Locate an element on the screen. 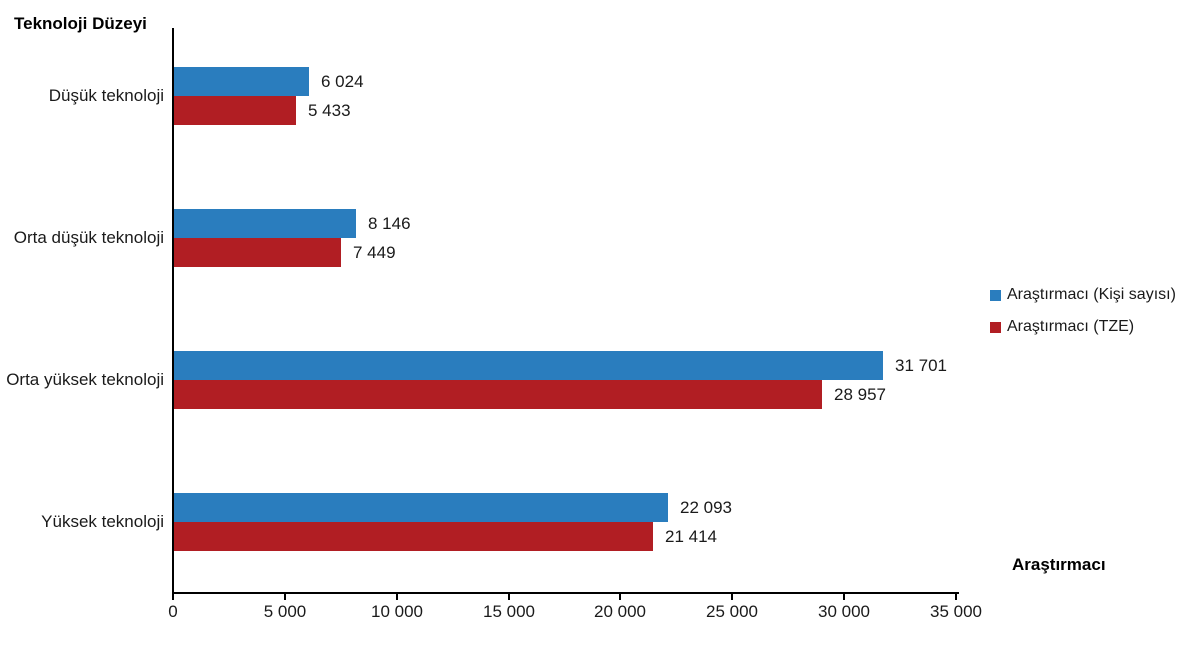 This screenshot has width=1200, height=648. x-axis-tick-label: 30 000 is located at coordinates (844, 611).